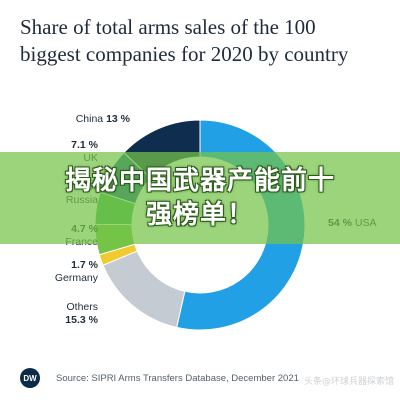 This screenshot has width=400, height=400. Describe the element at coordinates (348, 382) in the screenshot. I see `watermark: 头条@环球兵器探索馆` at that location.